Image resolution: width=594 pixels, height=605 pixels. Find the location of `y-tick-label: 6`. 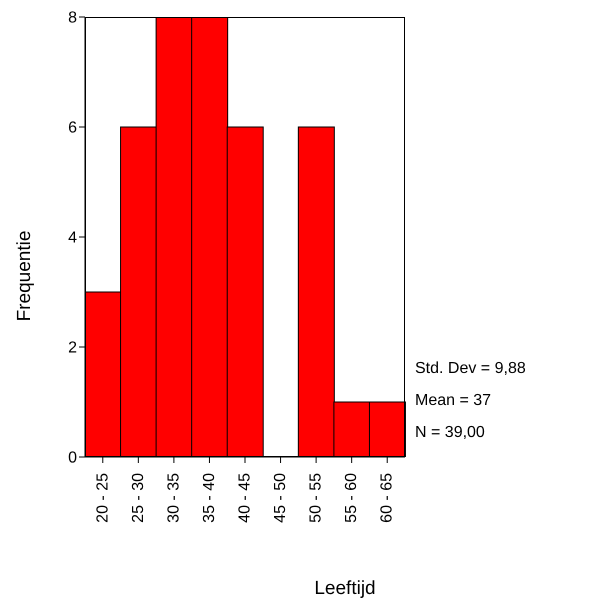

y-tick-label: 6 is located at coordinates (73, 128).